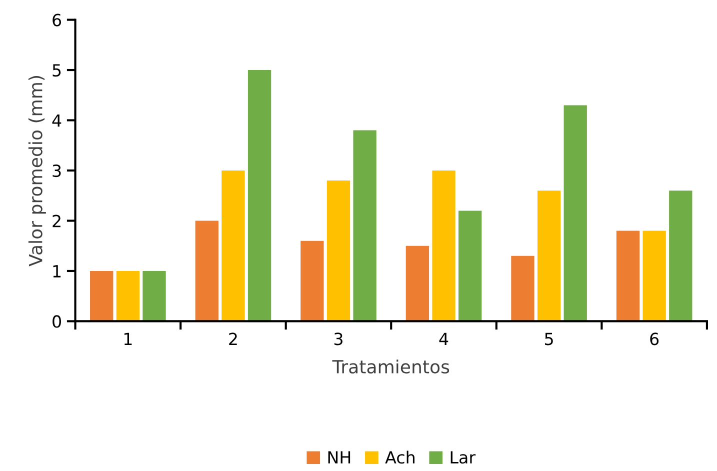 The width and height of the screenshot is (717, 471). What do you see at coordinates (56, 221) in the screenshot?
I see `y-tick-label: 2` at bounding box center [56, 221].